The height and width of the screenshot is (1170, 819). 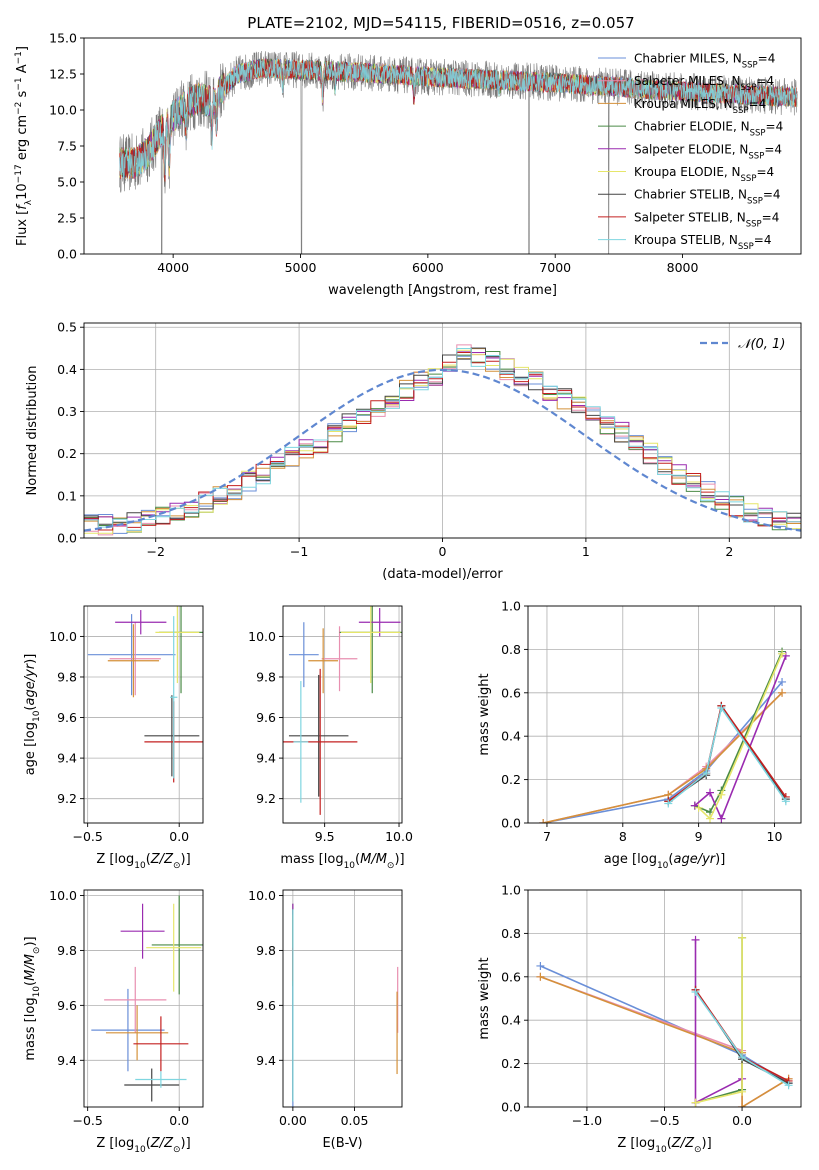 I want to click on legend-label-main: Salpeter STELIB, N, so click(x=690, y=217).